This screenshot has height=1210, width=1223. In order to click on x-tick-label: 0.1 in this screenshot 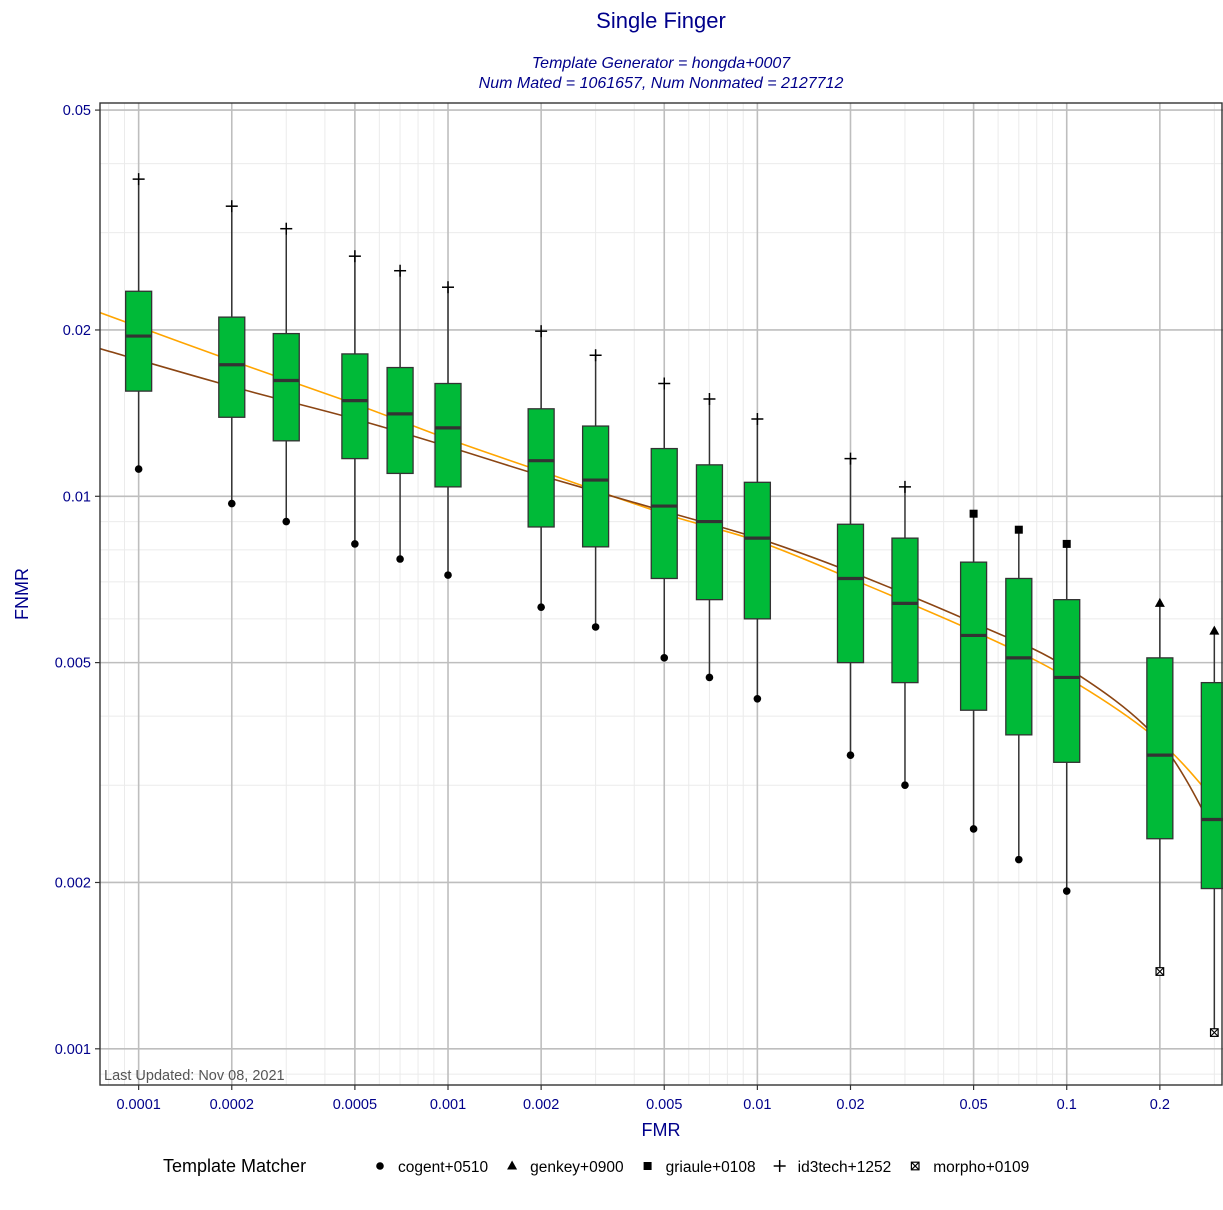, I will do `click(1067, 1105)`.